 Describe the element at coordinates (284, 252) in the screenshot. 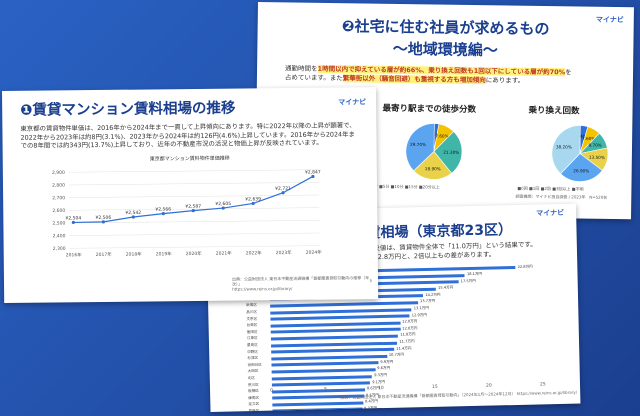

I see `x-tick-label: 2023年` at that location.